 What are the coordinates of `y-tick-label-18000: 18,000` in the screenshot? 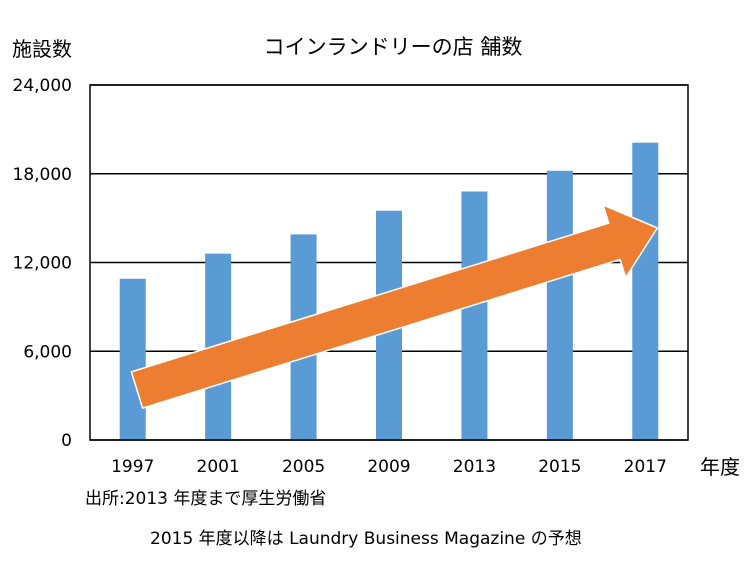 It's located at (42, 175).